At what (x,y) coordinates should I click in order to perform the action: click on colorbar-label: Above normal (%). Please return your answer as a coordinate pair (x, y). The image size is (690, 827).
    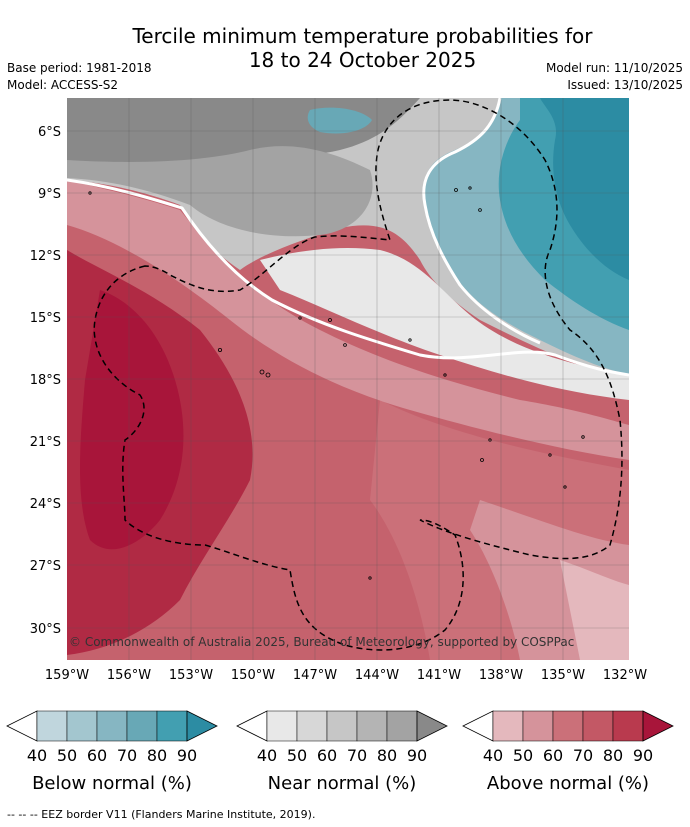
    Looking at the image, I should click on (568, 783).